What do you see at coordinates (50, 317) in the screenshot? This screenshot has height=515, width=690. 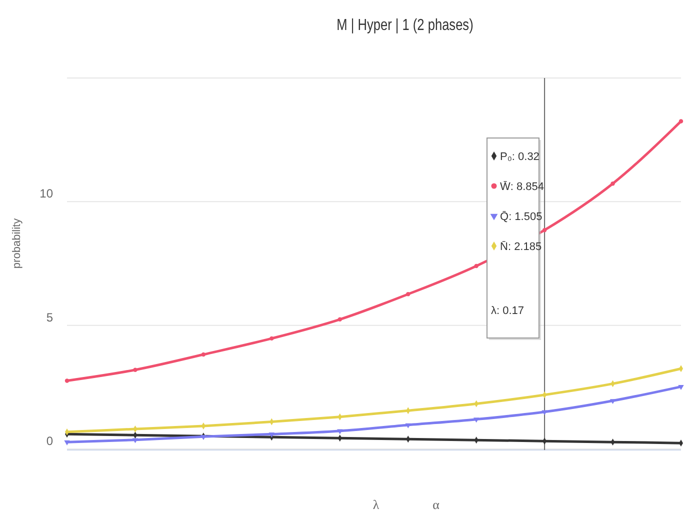 I see `y-tick-label: 5` at bounding box center [50, 317].